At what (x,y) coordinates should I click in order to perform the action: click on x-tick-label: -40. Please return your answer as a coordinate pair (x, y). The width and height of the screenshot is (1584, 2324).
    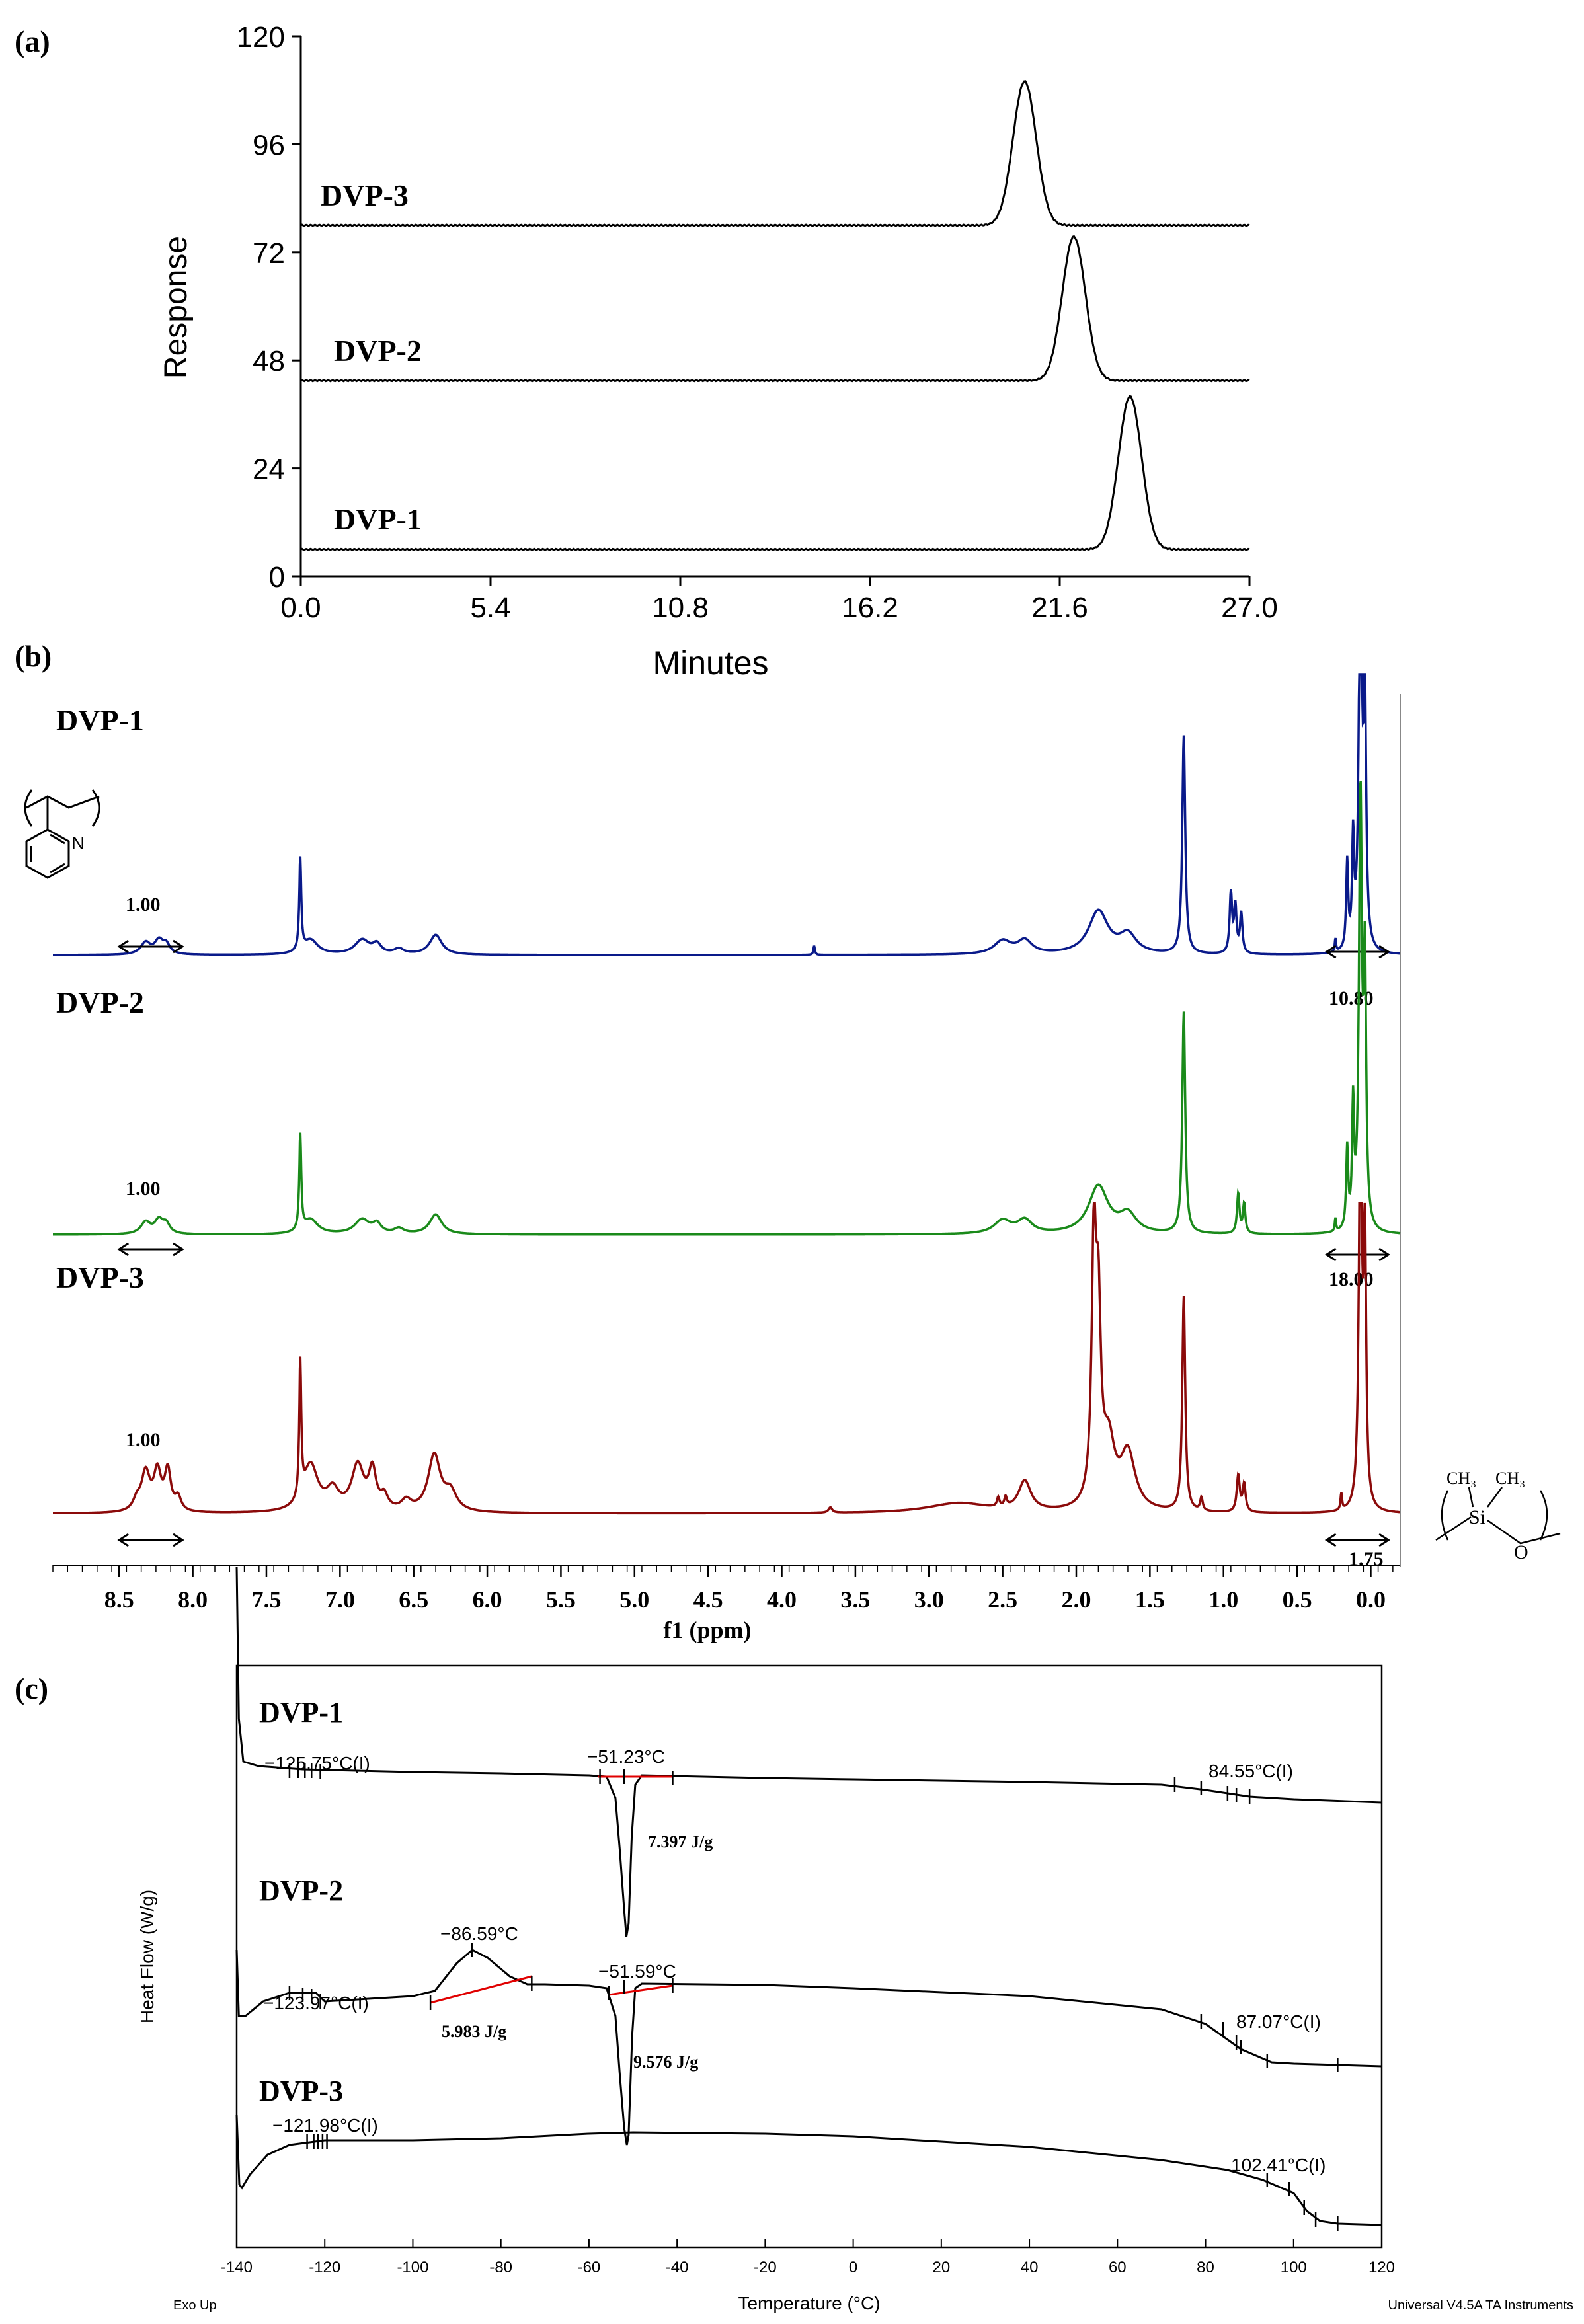
    Looking at the image, I should click on (677, 2267).